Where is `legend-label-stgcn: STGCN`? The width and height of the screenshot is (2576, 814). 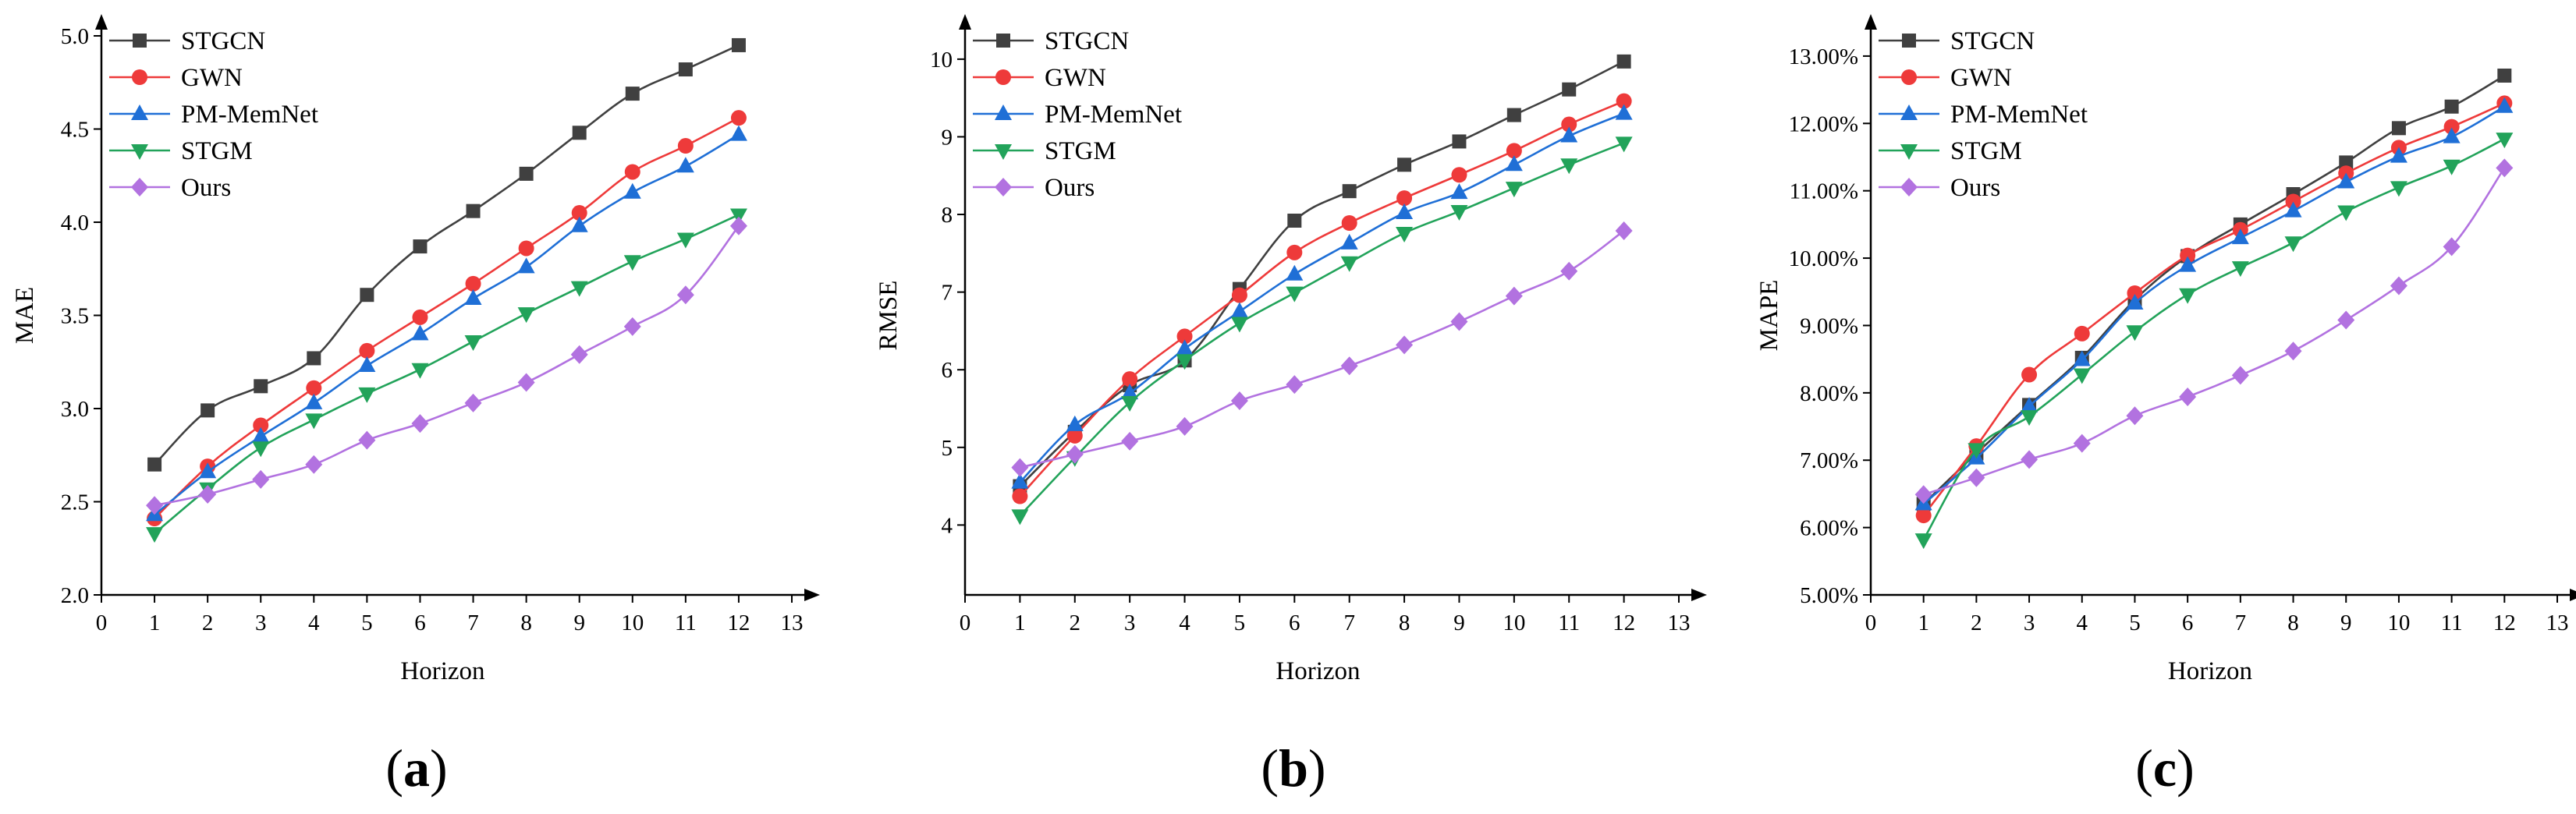 legend-label-stgcn: STGCN is located at coordinates (1992, 41).